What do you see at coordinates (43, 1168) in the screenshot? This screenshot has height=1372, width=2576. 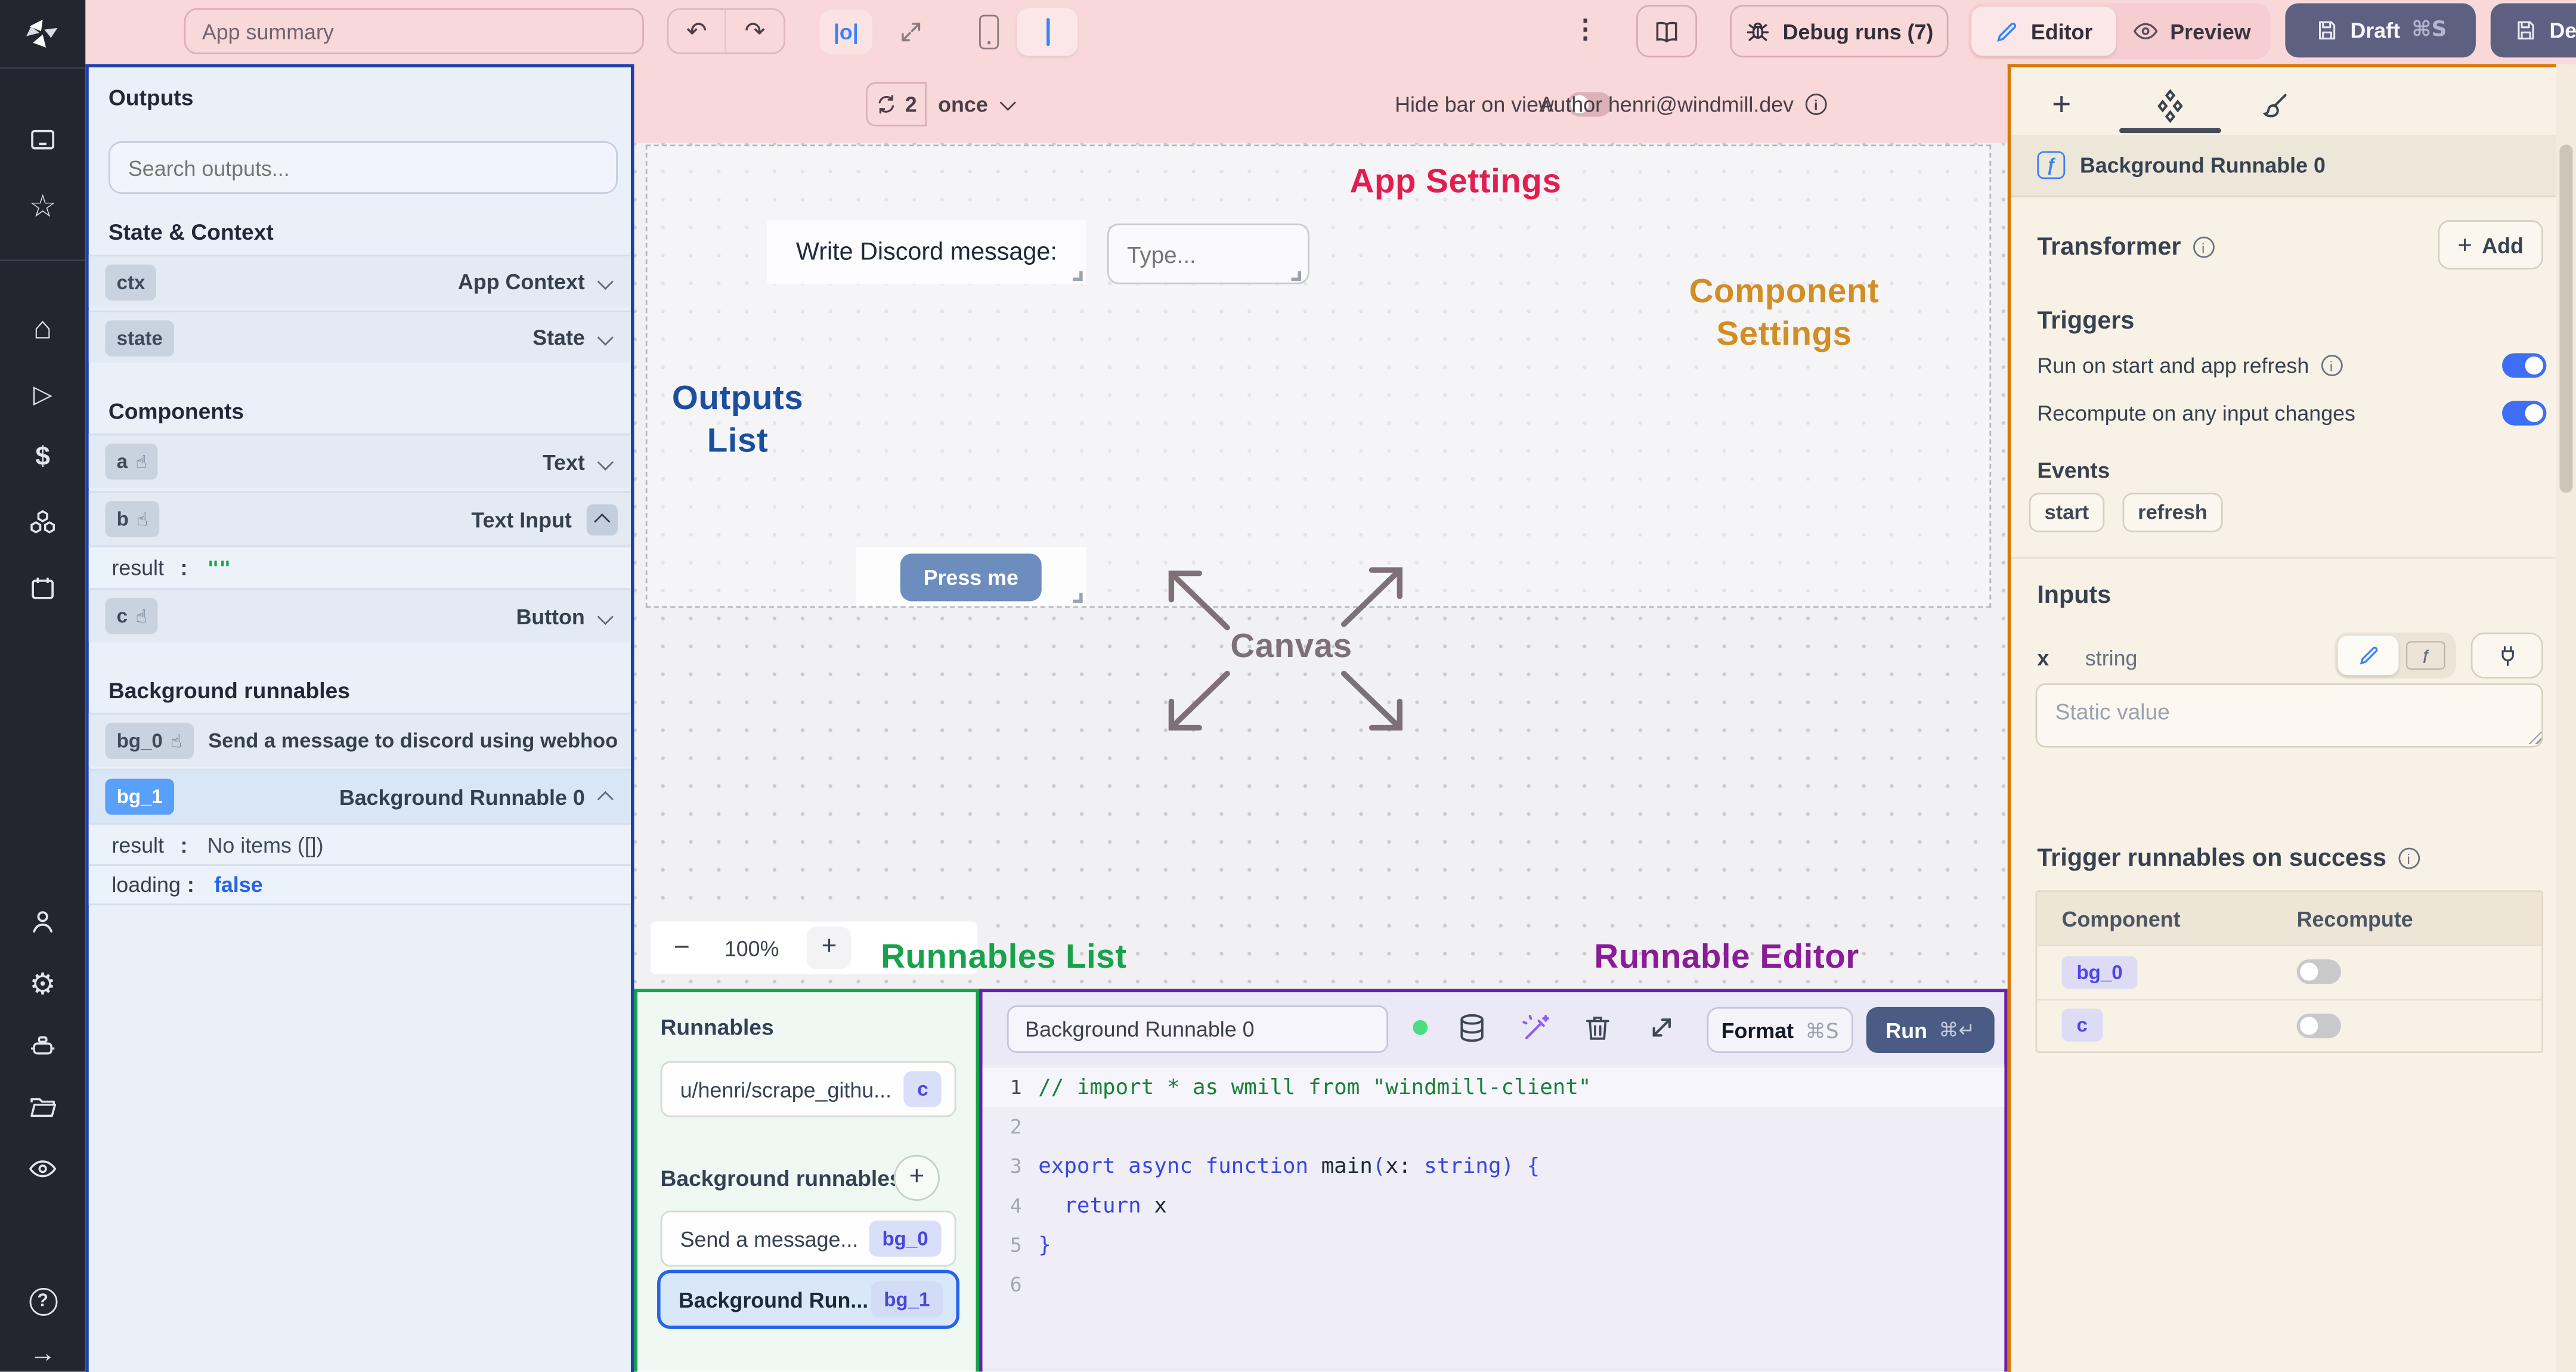 I see `sidebar-item-audit` at bounding box center [43, 1168].